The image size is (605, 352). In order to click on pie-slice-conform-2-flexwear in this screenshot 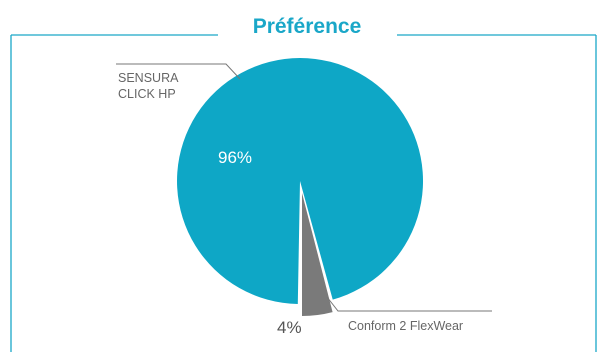, I will do `click(317, 254)`.